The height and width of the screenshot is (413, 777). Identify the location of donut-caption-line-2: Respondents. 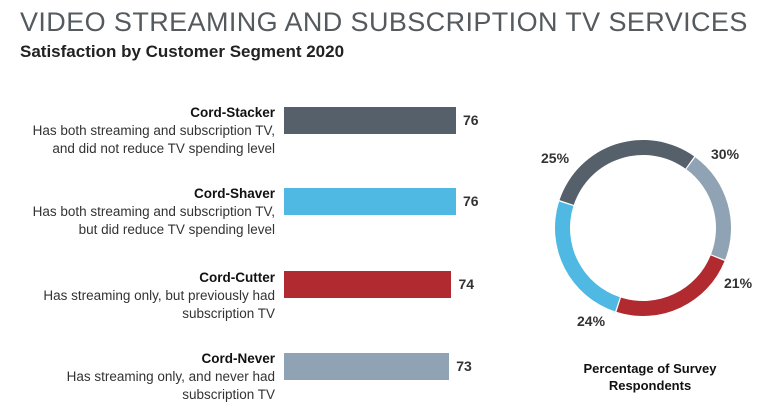
(650, 385).